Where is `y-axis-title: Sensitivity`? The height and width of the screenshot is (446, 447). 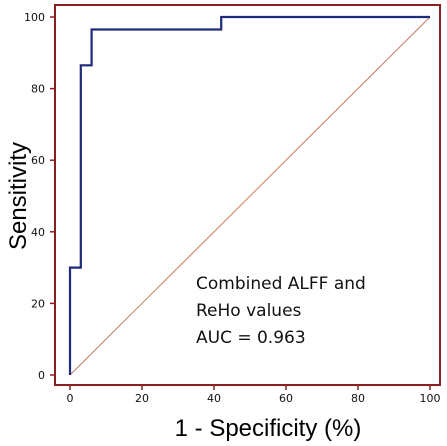
y-axis-title: Sensitivity is located at coordinates (18, 196).